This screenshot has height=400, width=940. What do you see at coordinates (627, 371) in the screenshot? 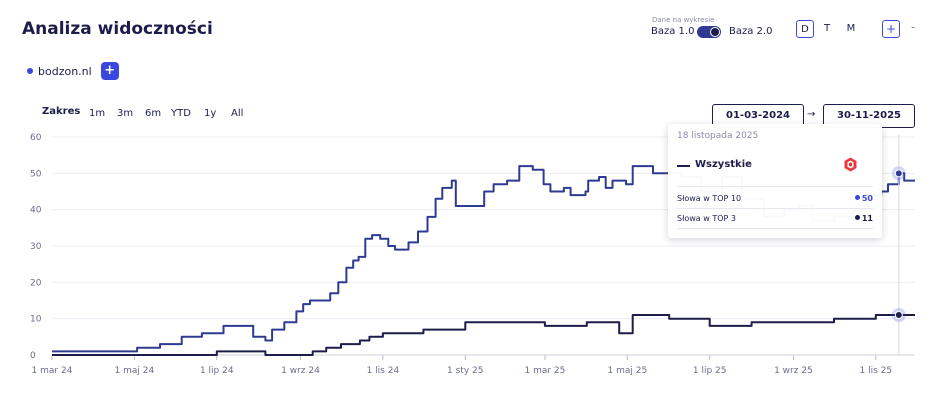
I see `x-tick-label: 1 maj 25` at bounding box center [627, 371].